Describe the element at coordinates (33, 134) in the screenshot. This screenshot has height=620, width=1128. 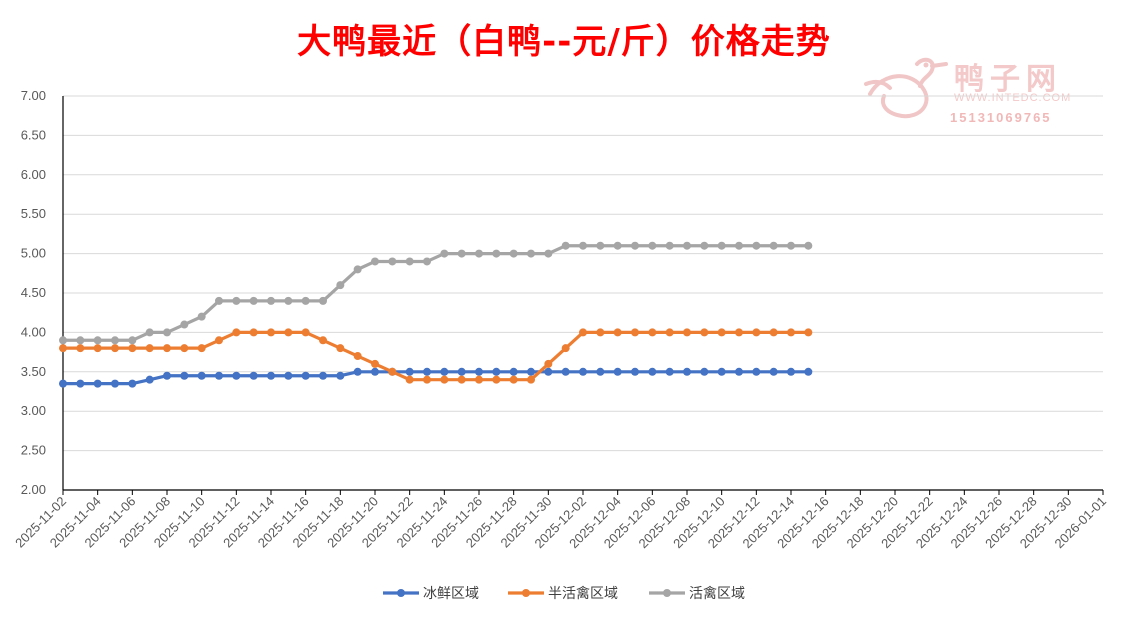
I see `y-tick-label: 6.50` at that location.